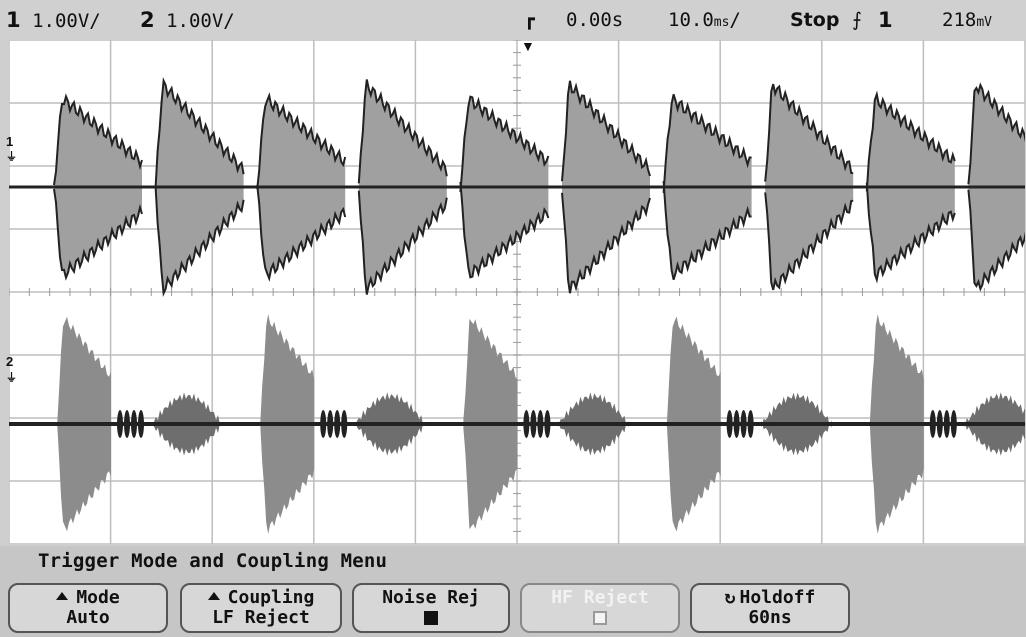  I want to click on coupling-softkey: Coupling LF Reject, so click(261, 608).